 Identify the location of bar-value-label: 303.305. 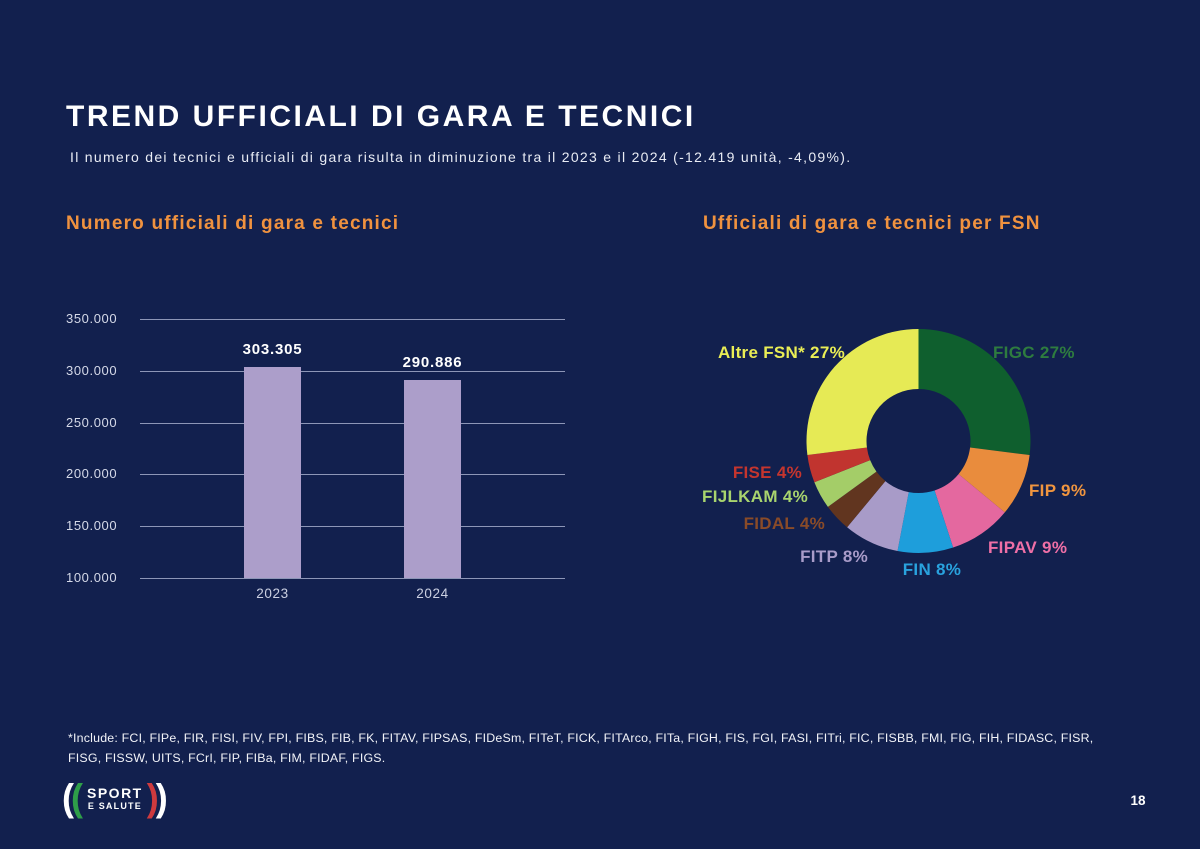
(272, 350).